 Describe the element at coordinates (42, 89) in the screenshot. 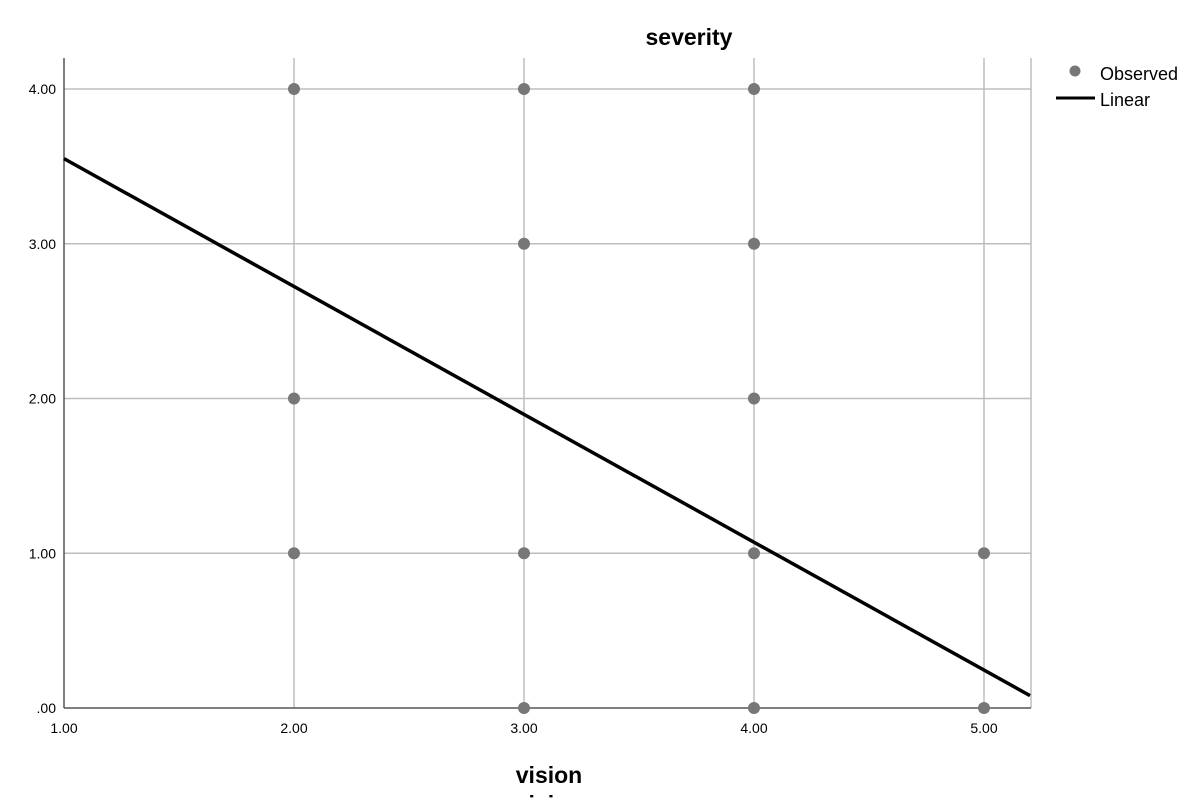

I see `y-tick-label: 4.00` at that location.